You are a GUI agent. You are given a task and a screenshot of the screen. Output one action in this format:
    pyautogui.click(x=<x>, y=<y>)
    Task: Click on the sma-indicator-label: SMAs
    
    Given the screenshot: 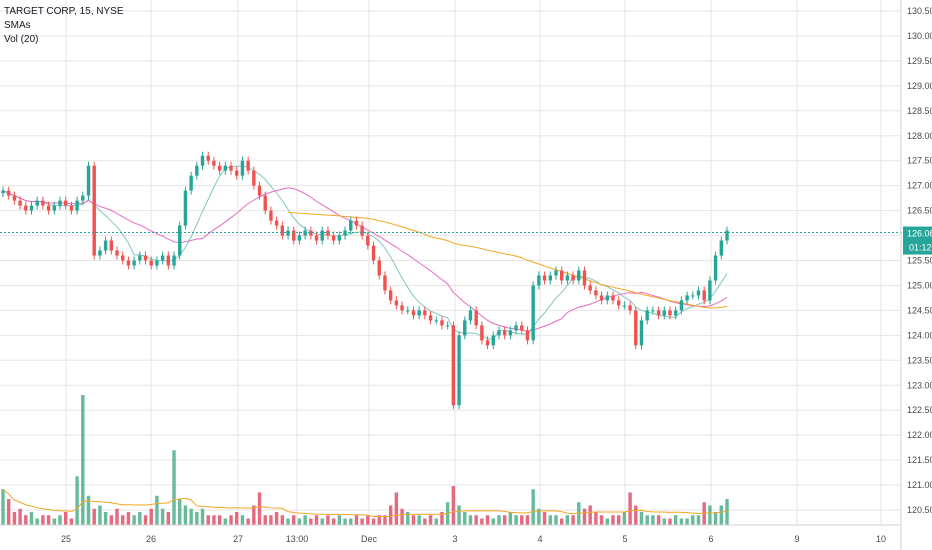 What is the action you would take?
    pyautogui.click(x=17, y=25)
    